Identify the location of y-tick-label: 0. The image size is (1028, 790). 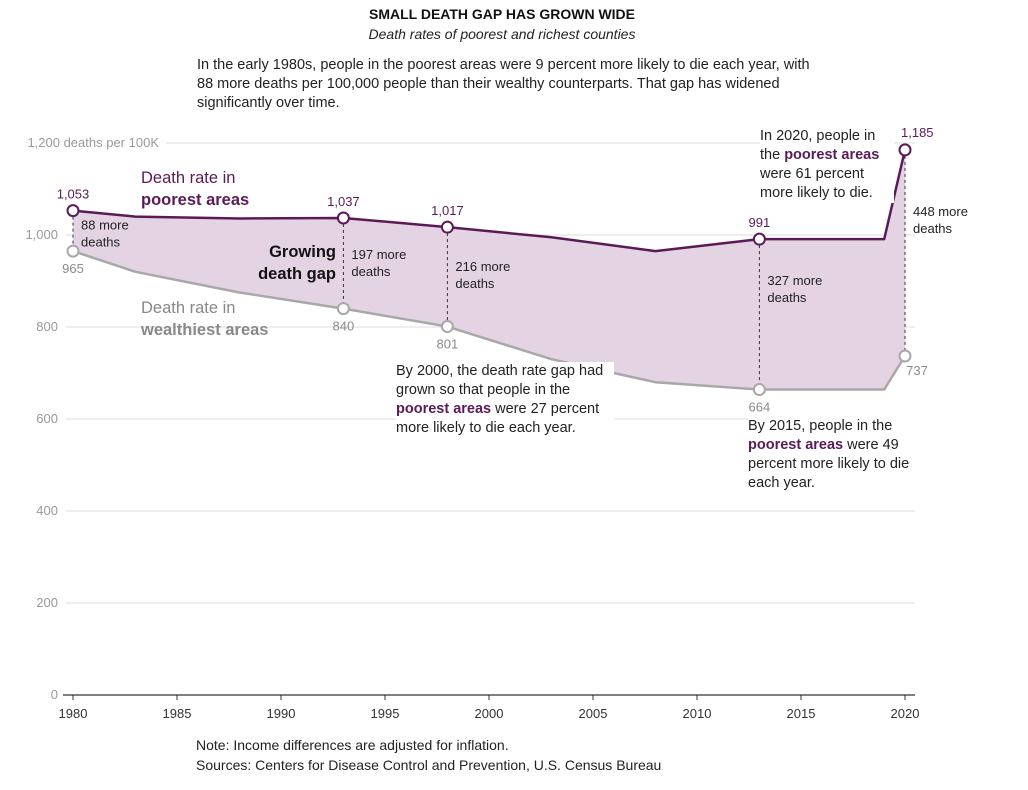
(54, 694).